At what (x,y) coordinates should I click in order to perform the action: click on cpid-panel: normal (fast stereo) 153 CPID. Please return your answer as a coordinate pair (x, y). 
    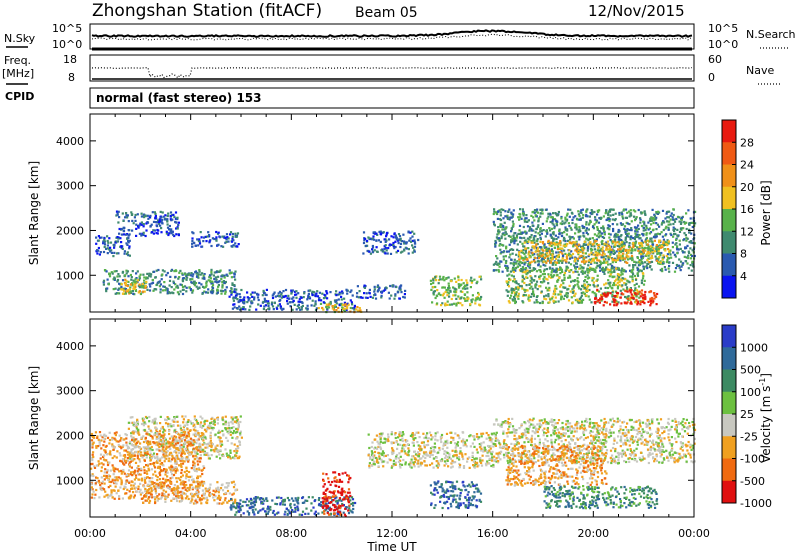
    Looking at the image, I should click on (350, 98).